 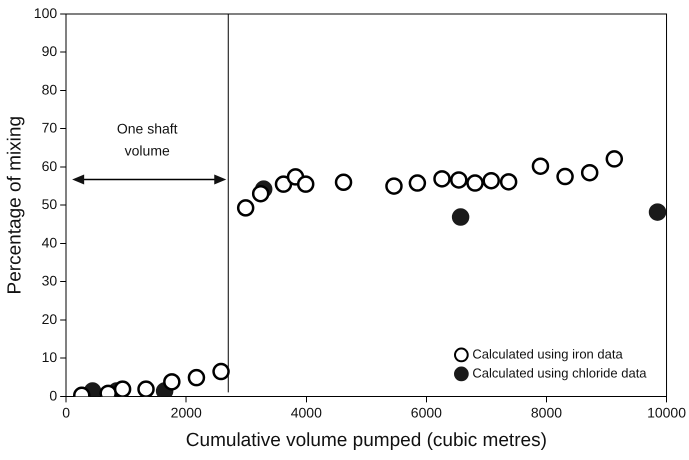 What do you see at coordinates (666, 412) in the screenshot?
I see `x-tick-label: 10000` at bounding box center [666, 412].